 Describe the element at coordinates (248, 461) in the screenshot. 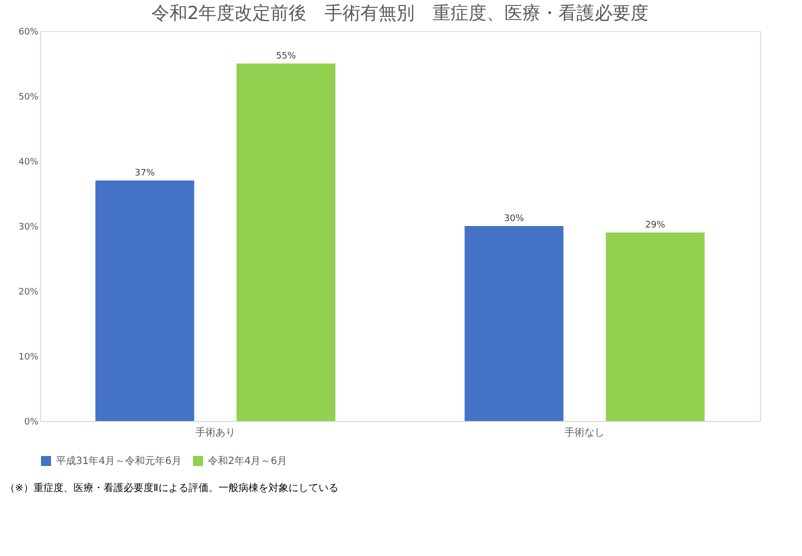

I see `legend-label: 令和2年4月～6月` at that location.